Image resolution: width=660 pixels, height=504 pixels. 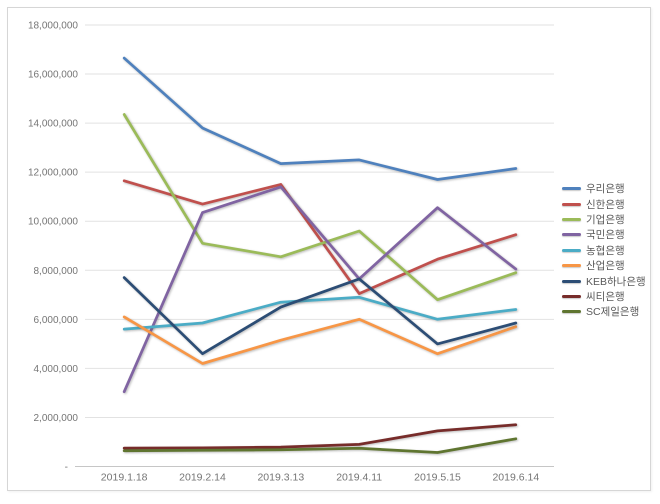 What do you see at coordinates (53, 173) in the screenshot?
I see `y-axis-tick-label: 12,000,000` at bounding box center [53, 173].